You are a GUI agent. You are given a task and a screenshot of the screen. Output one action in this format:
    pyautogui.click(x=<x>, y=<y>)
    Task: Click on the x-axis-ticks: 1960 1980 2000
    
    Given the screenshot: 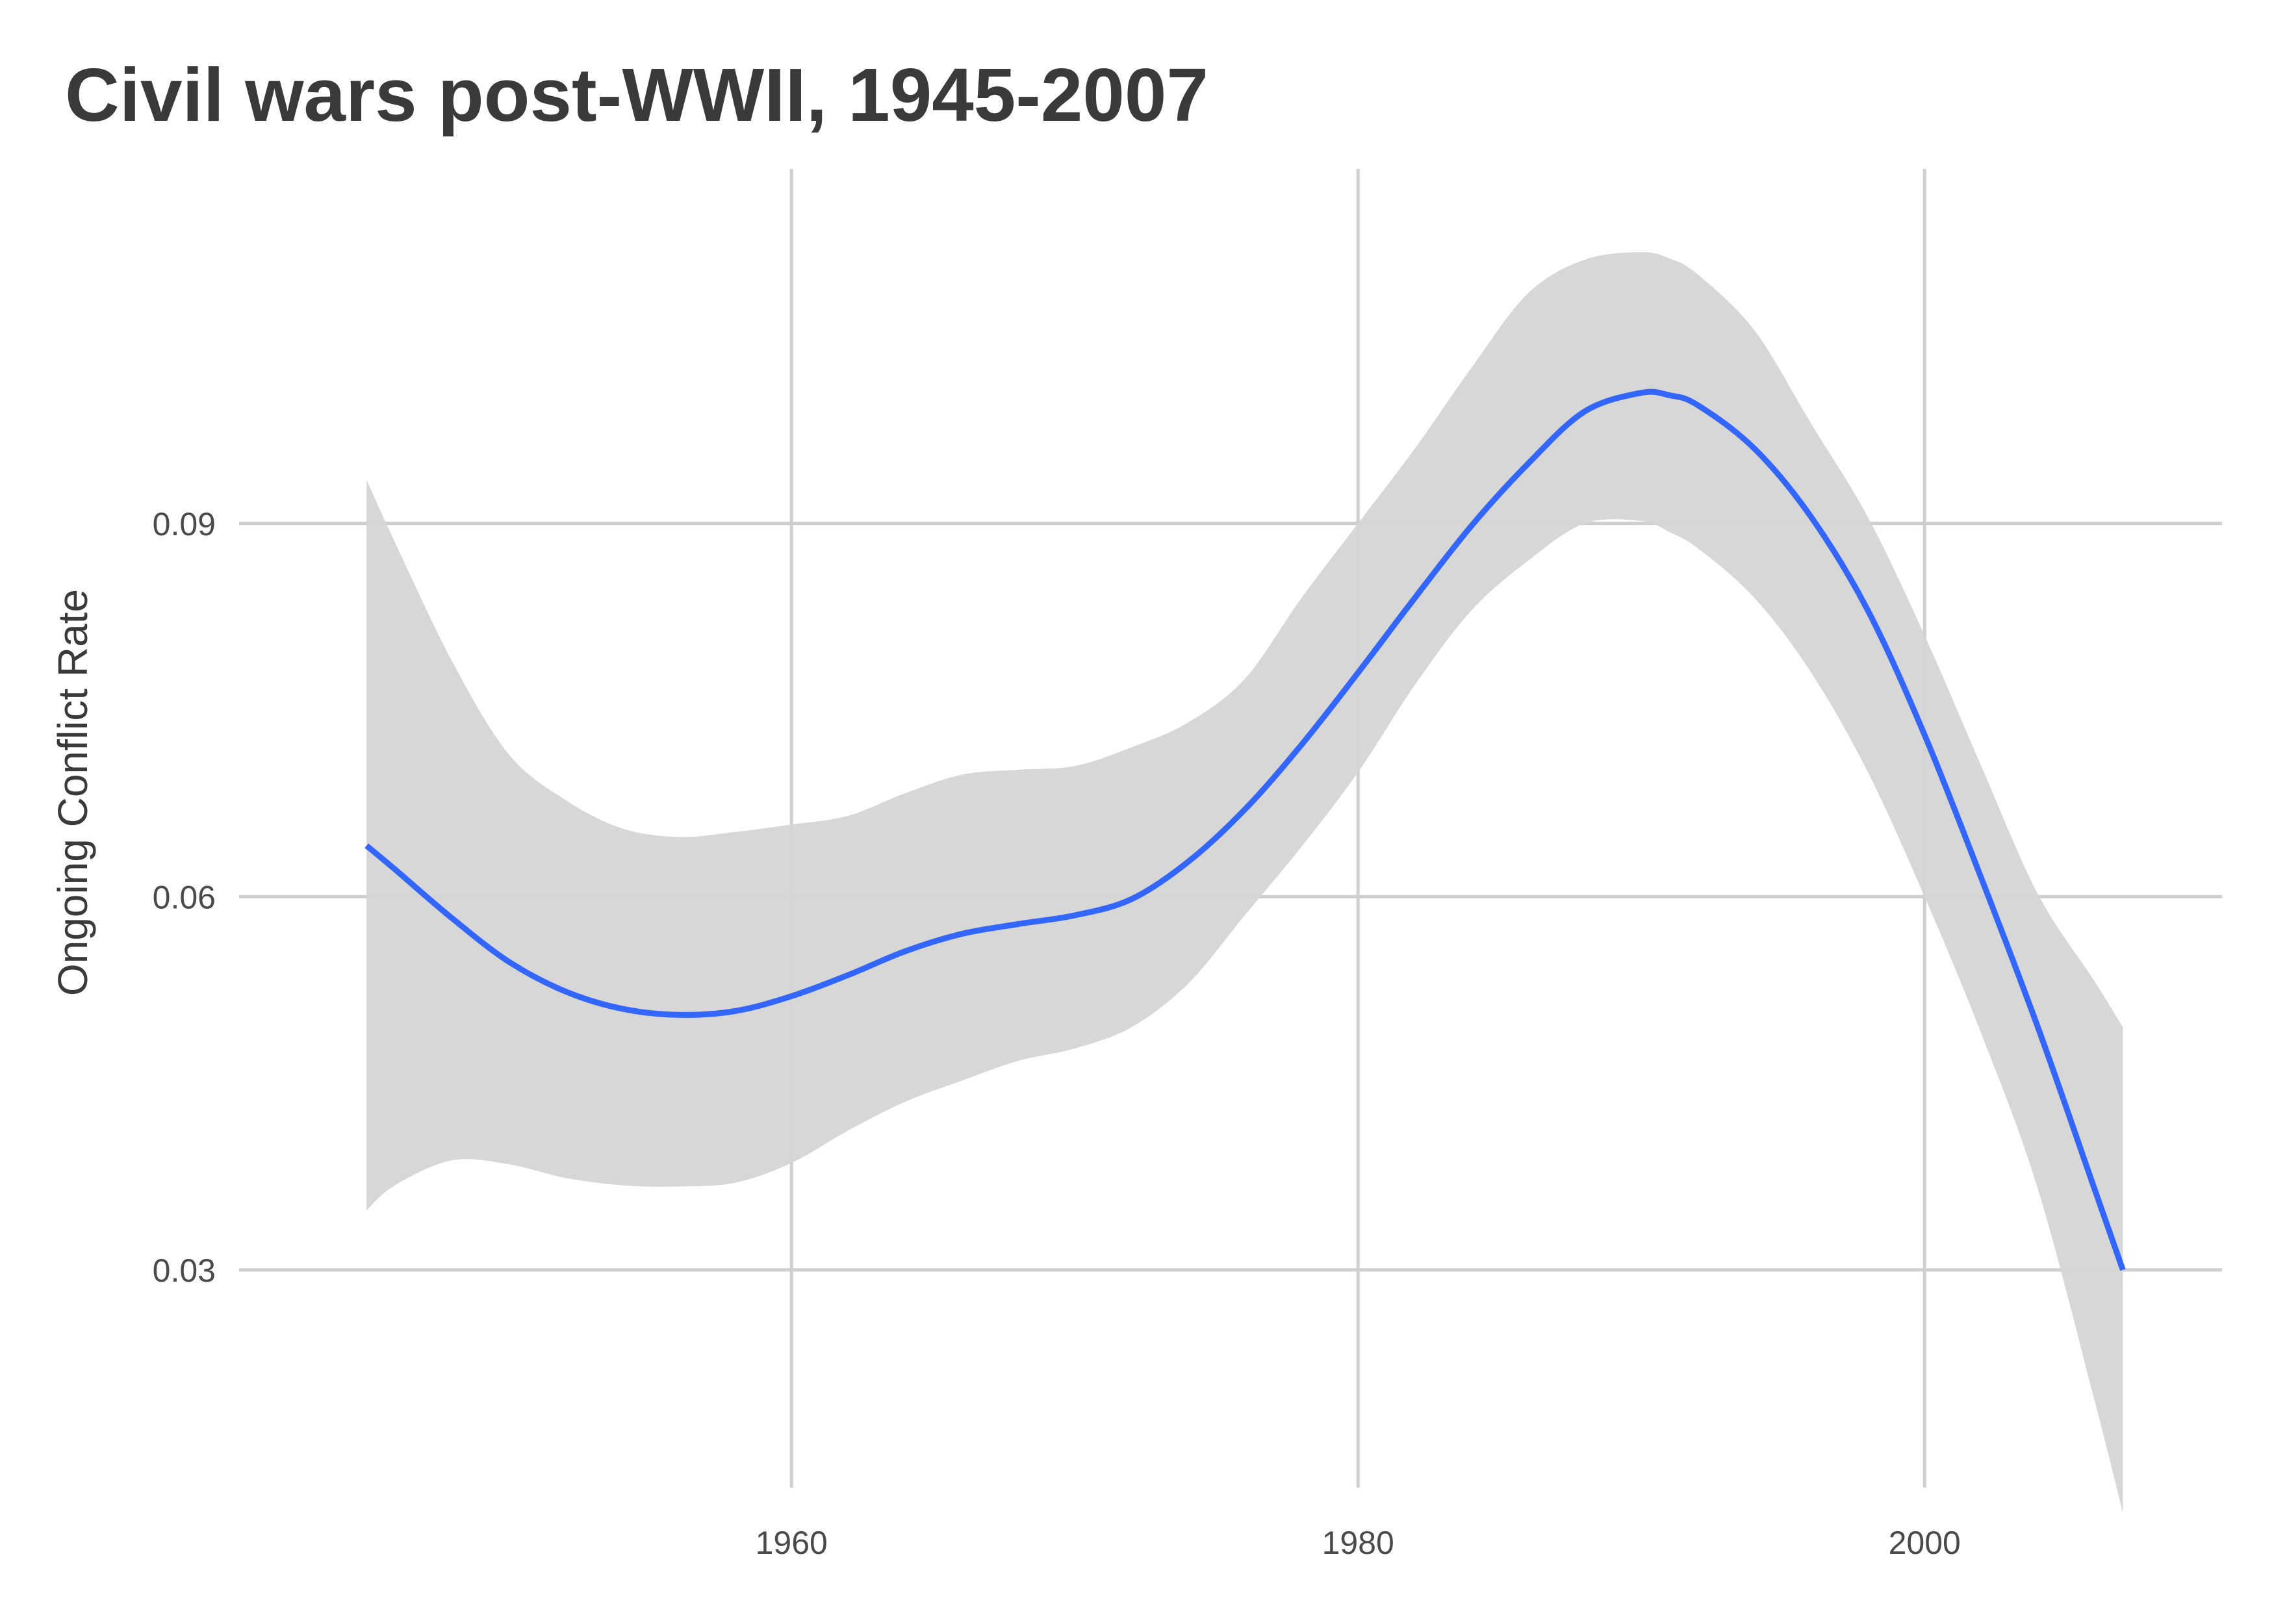 What is the action you would take?
    pyautogui.click(x=1358, y=1543)
    